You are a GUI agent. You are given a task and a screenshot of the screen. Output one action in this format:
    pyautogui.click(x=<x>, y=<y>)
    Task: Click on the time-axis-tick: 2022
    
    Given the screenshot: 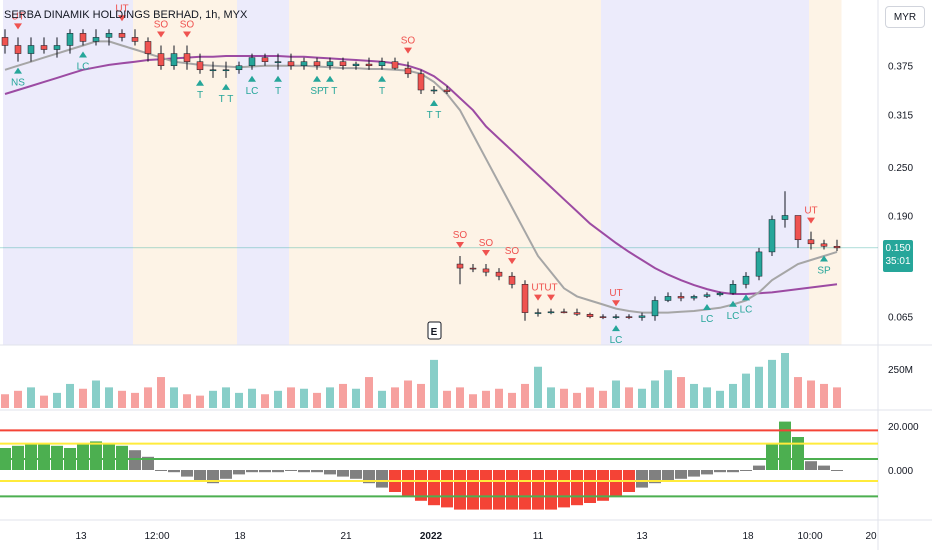 What is the action you would take?
    pyautogui.click(x=431, y=536)
    